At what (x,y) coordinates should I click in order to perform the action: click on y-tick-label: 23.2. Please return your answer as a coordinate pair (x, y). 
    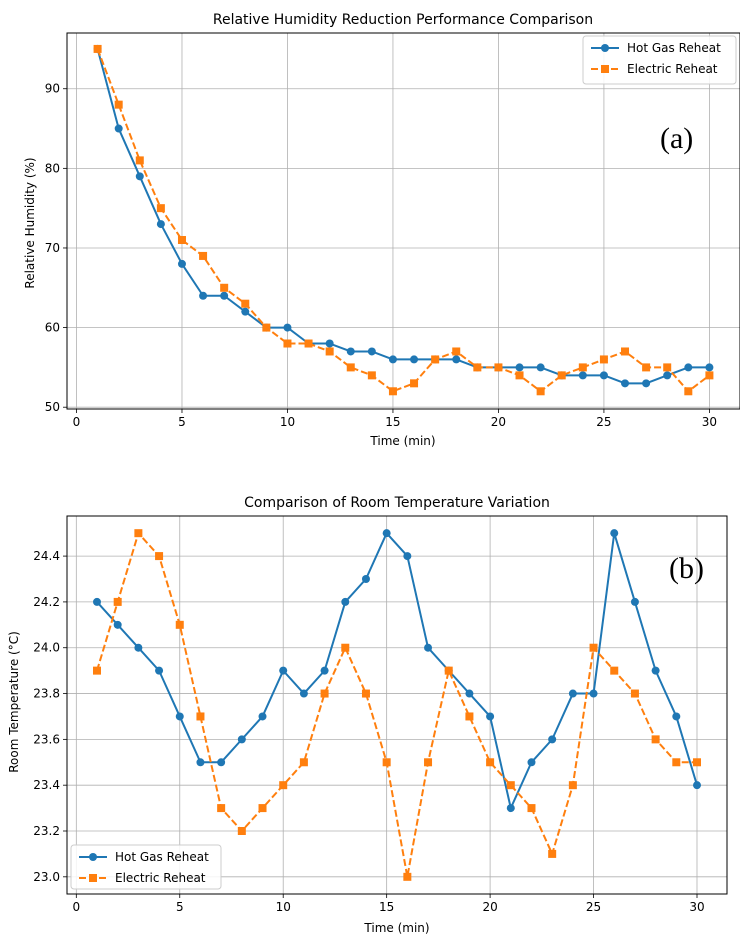
    Looking at the image, I should click on (46, 831).